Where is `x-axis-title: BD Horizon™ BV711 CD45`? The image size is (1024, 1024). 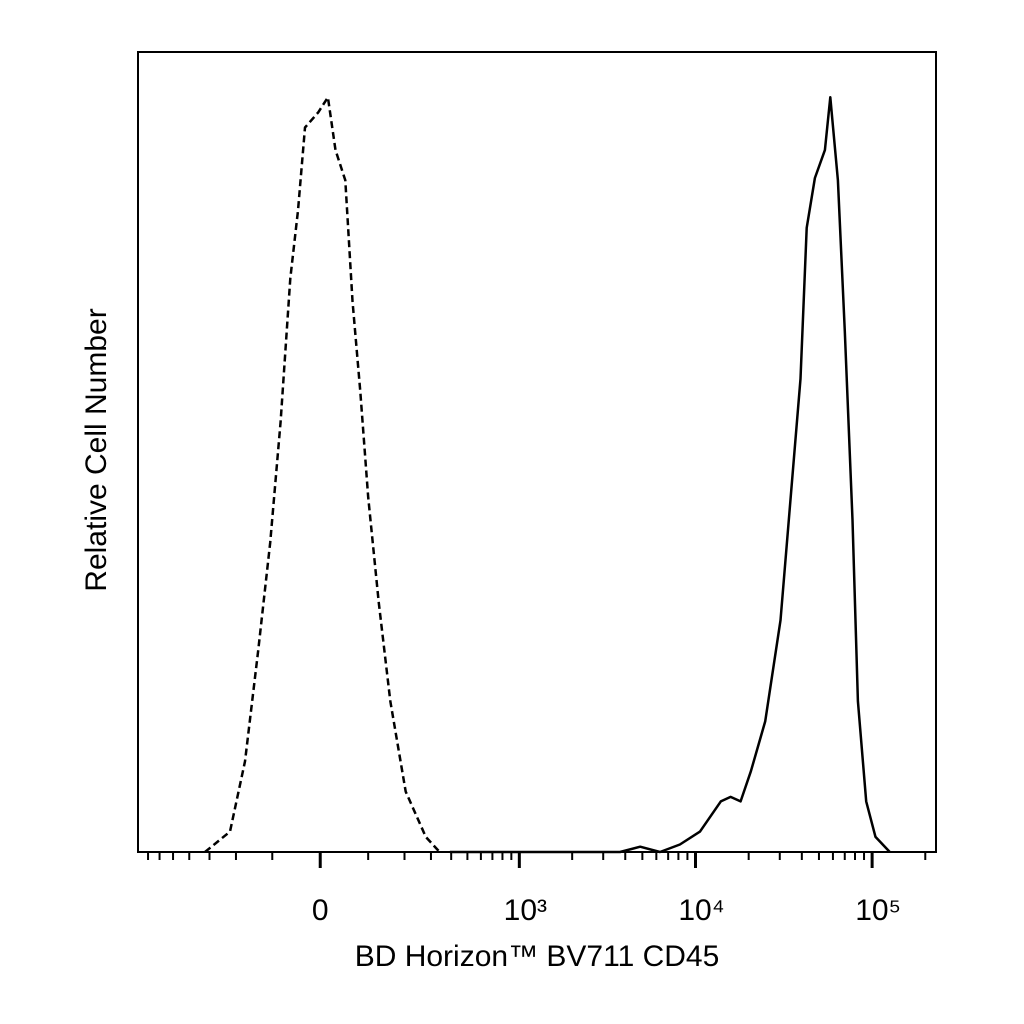 x-axis-title: BD Horizon™ BV711 CD45 is located at coordinates (537, 956).